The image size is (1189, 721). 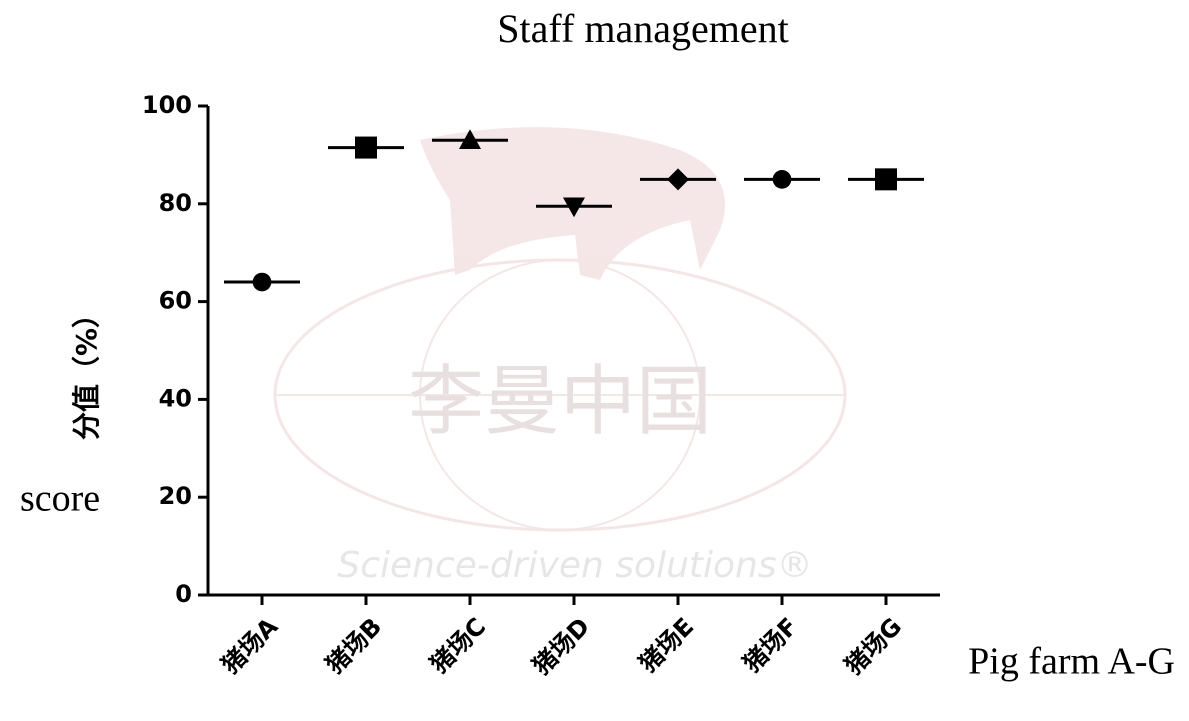 What do you see at coordinates (183, 594) in the screenshot?
I see `y-tick-label: 0` at bounding box center [183, 594].